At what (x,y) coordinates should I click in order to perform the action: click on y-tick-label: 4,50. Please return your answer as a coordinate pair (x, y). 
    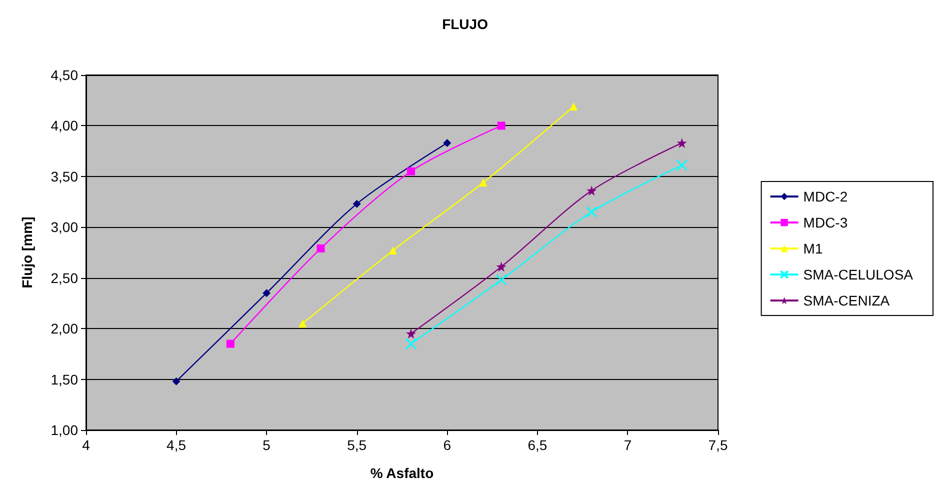
    Looking at the image, I should click on (64, 75).